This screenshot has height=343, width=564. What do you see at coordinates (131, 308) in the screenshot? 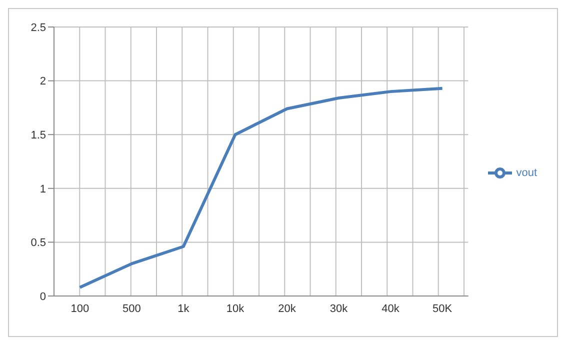
I see `x-tick-label: 500` at bounding box center [131, 308].